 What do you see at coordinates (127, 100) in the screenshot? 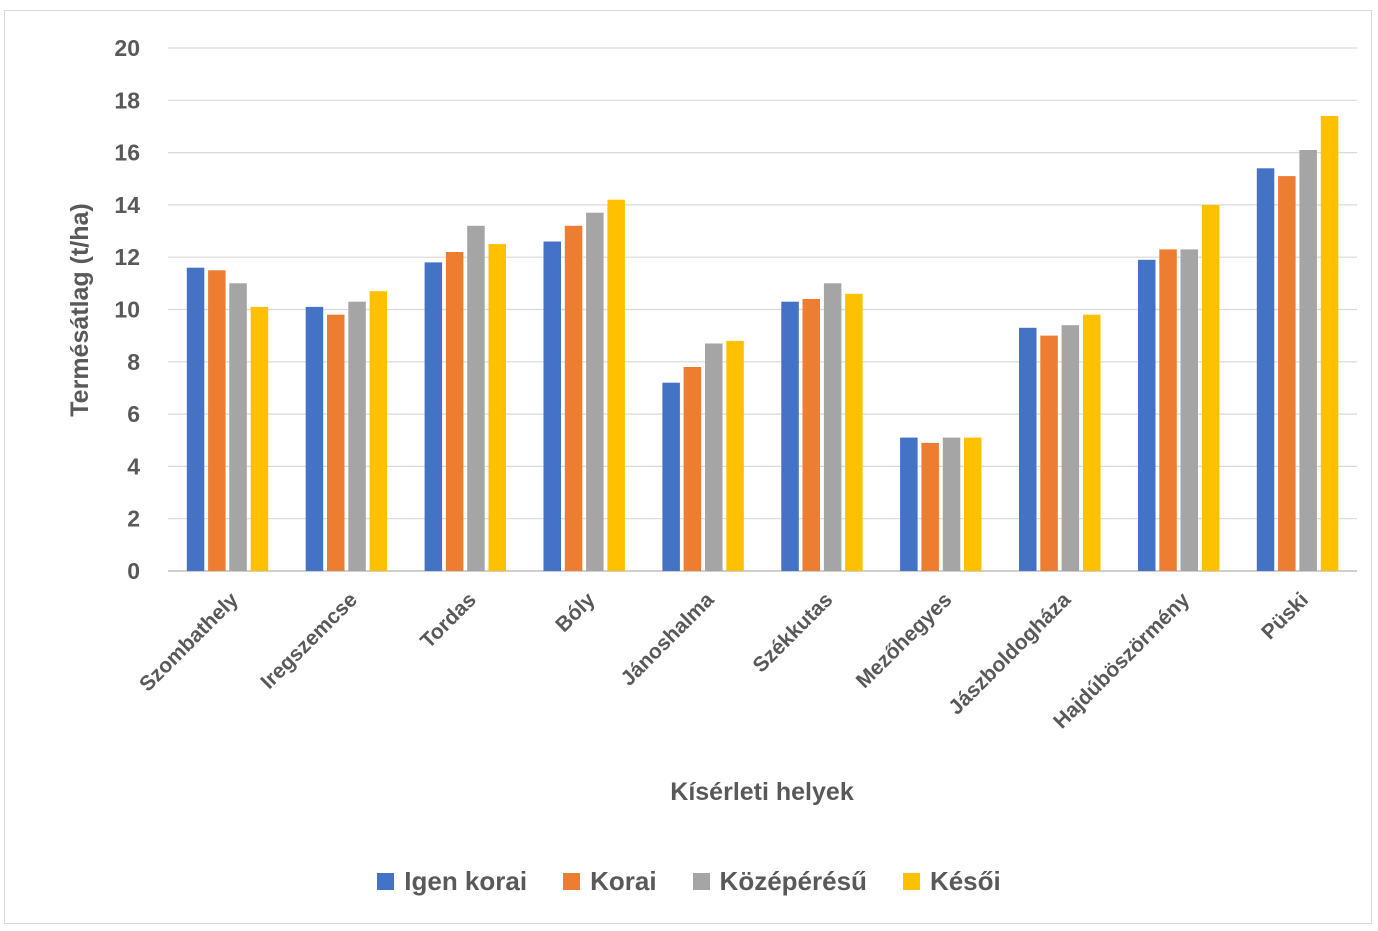
I see `y-tick-label: 18` at bounding box center [127, 100].